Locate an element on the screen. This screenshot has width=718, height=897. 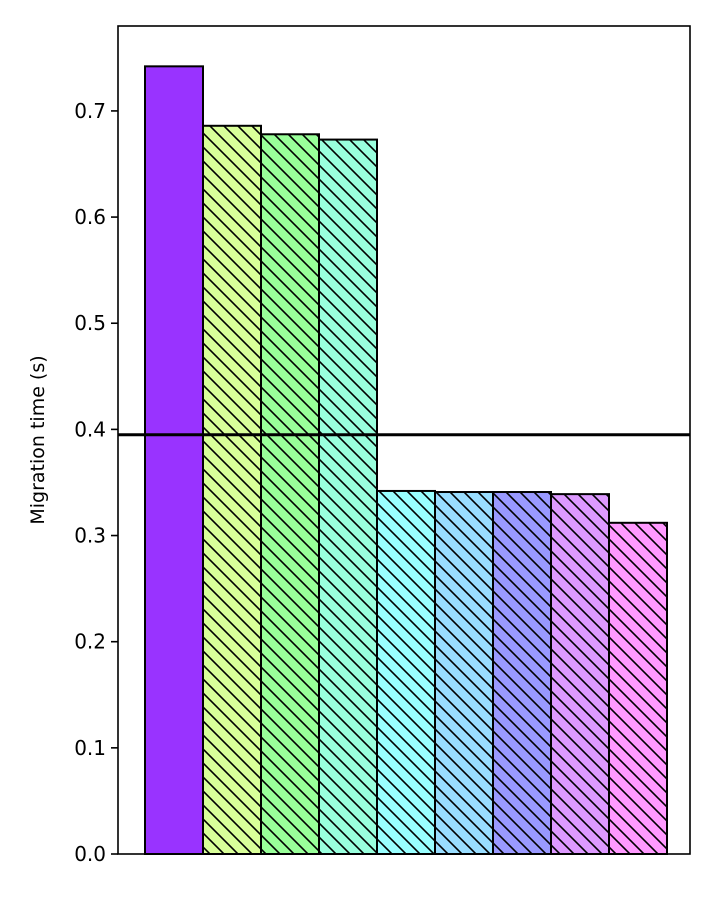
y-tick-label-6: 0.6 is located at coordinates (90, 217).